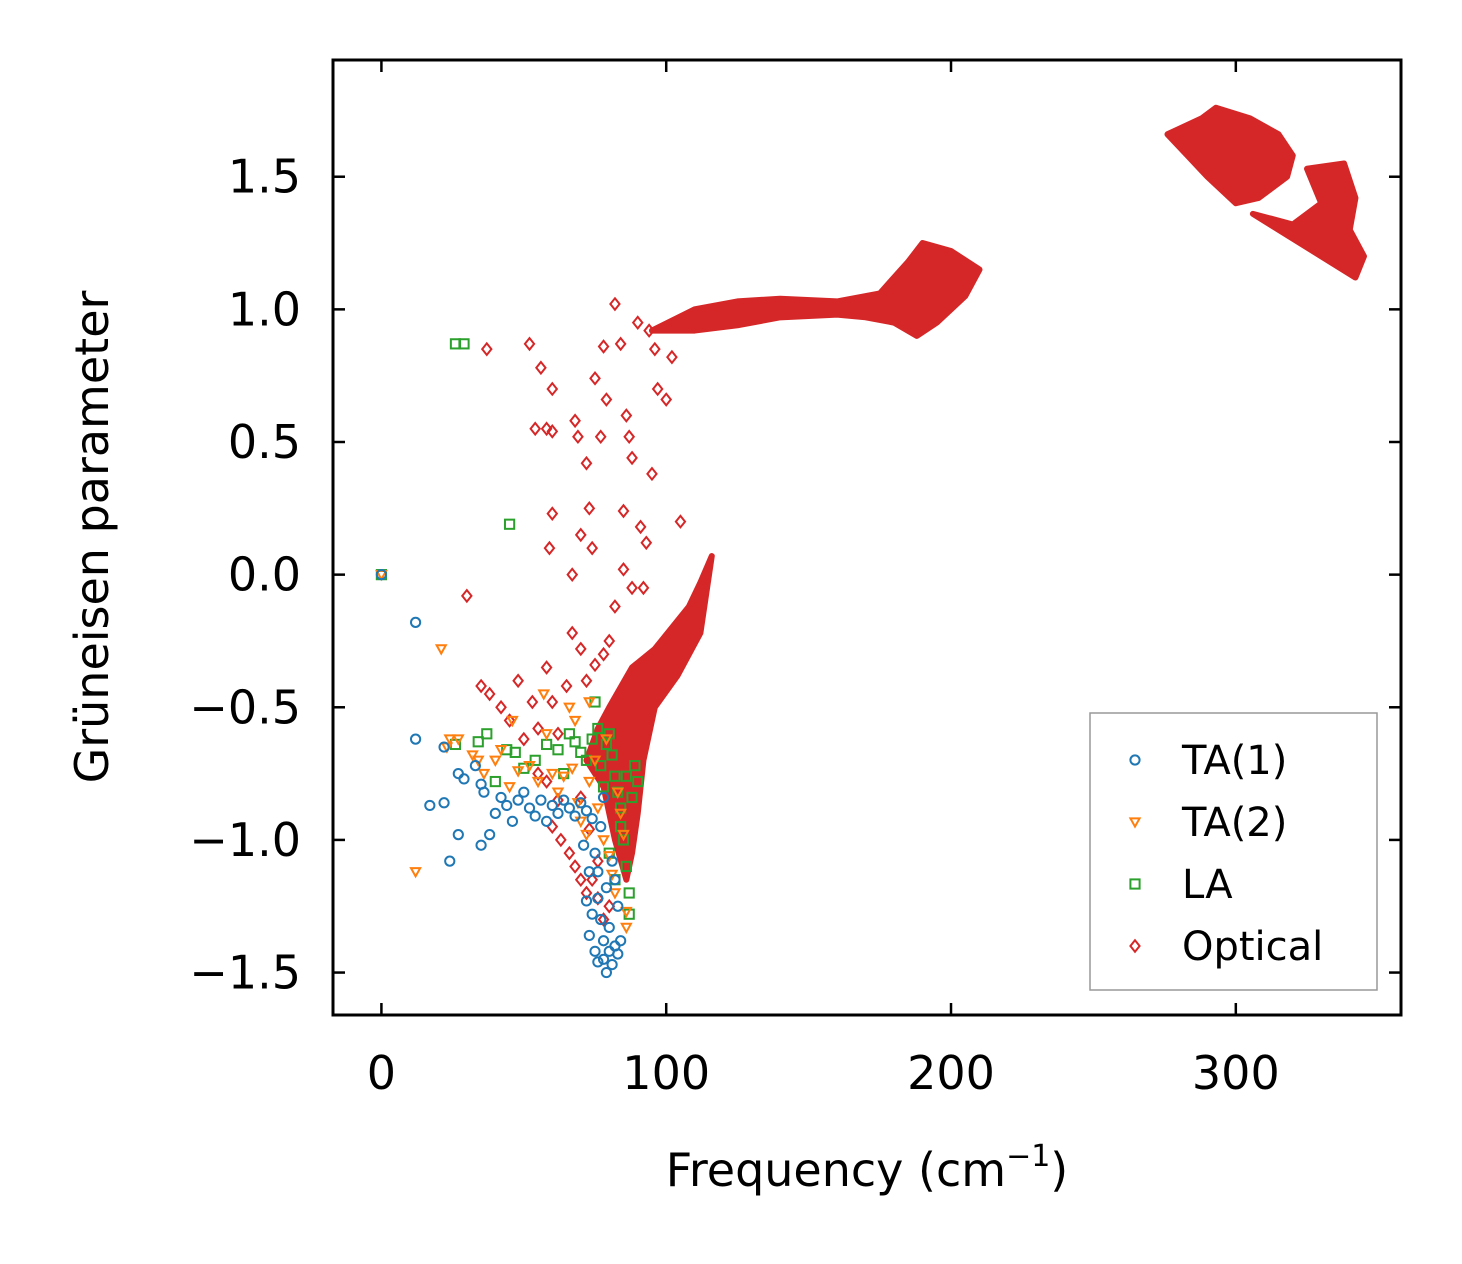 The height and width of the screenshot is (1264, 1462). Describe the element at coordinates (1135, 884) in the screenshot. I see `legend-marker-la` at that location.